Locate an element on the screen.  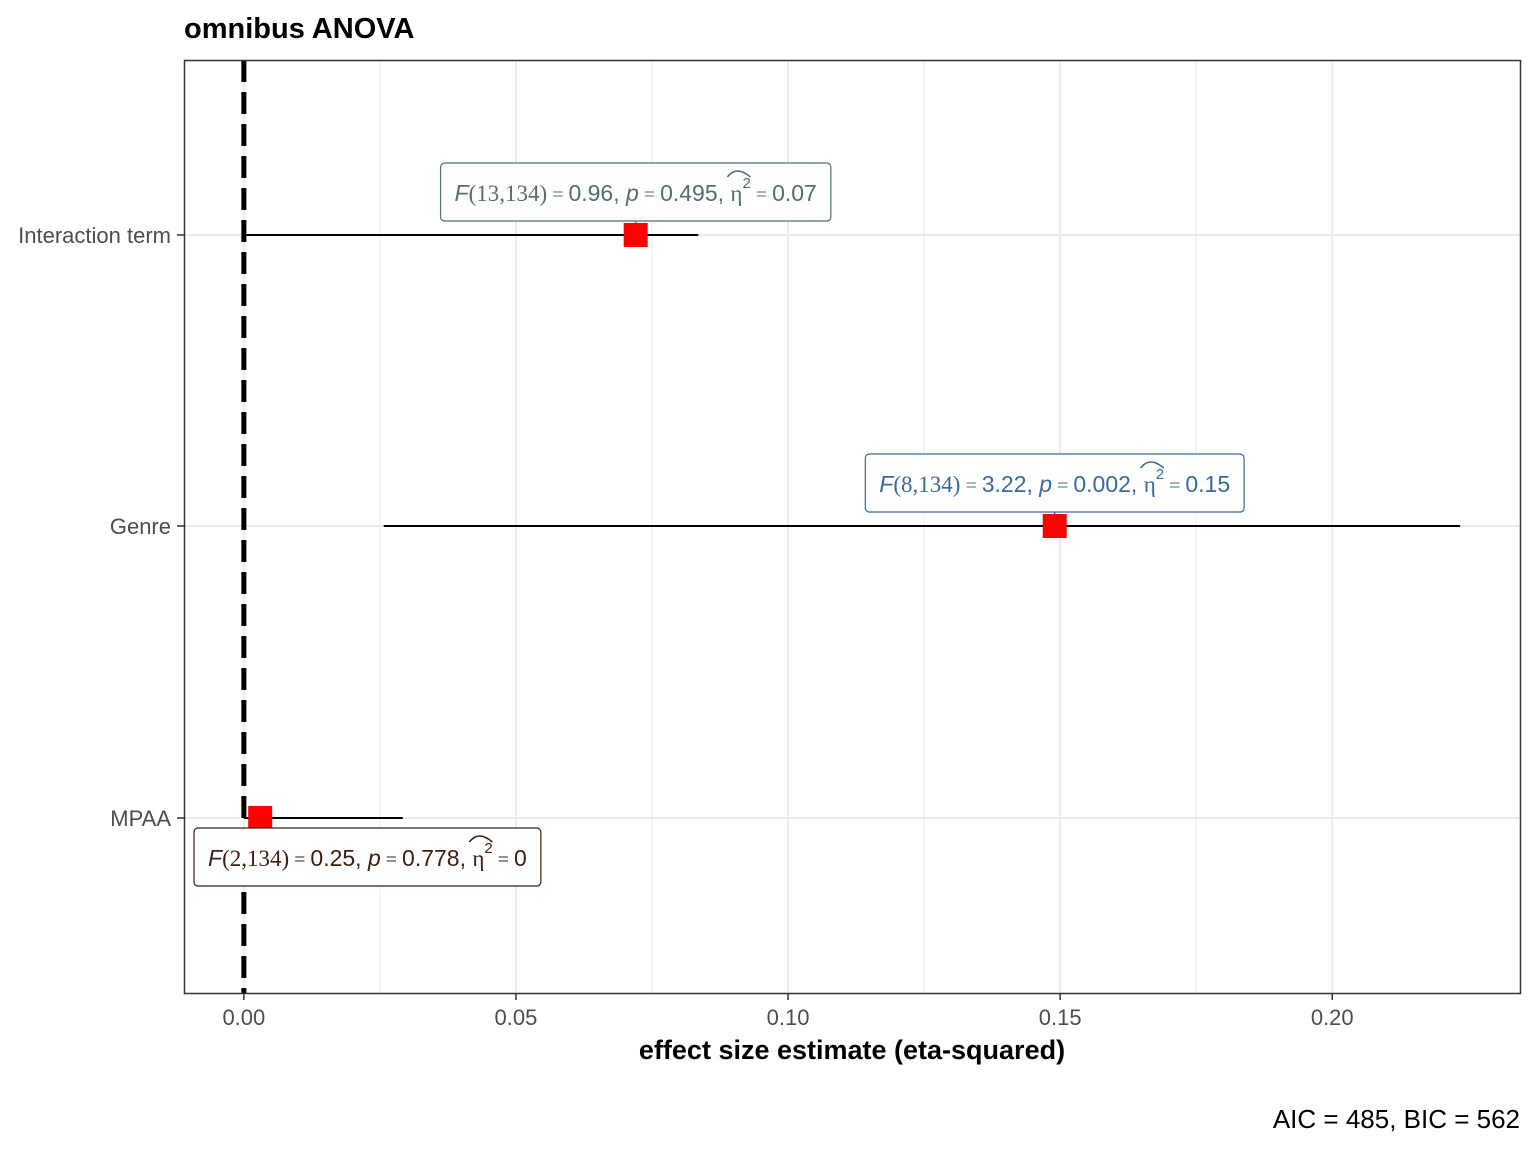
x-tick-label: 0.00 is located at coordinates (243, 1017).